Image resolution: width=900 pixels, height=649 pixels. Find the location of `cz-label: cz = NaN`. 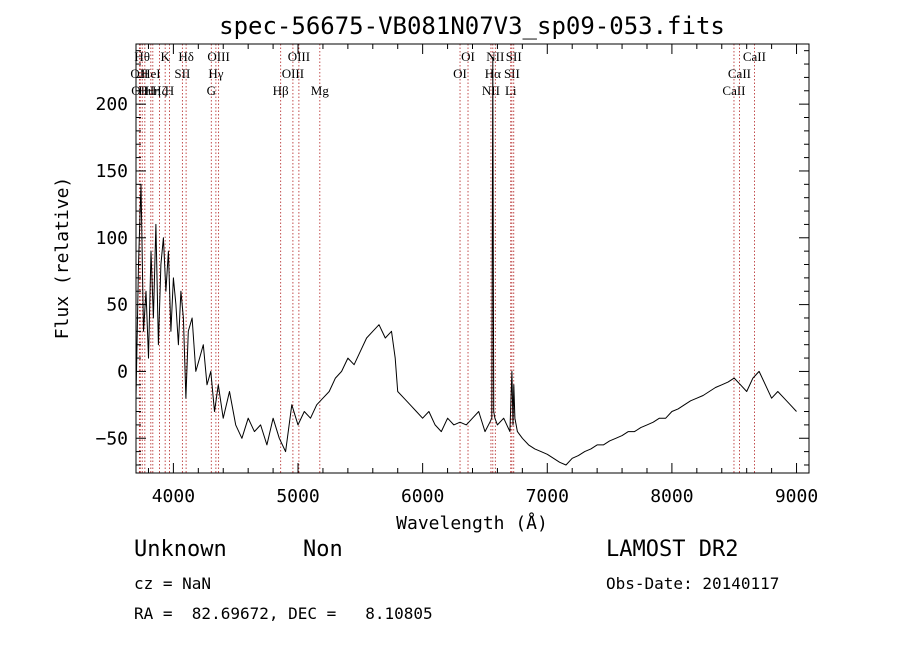

cz-label: cz = NaN is located at coordinates (173, 583).